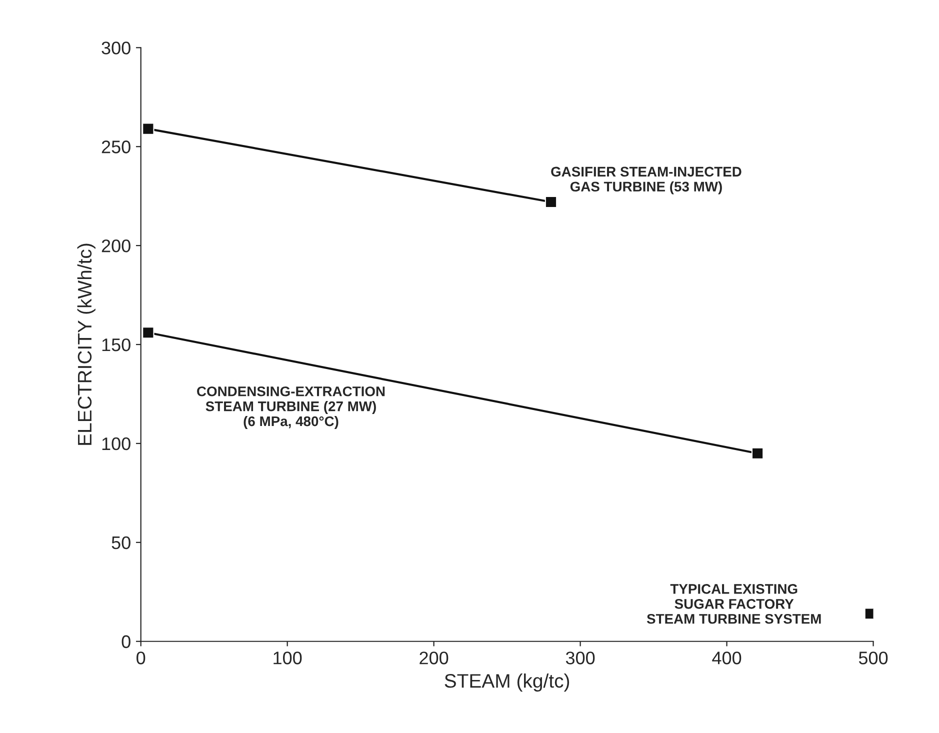  Describe the element at coordinates (288, 658) in the screenshot. I see `x-tick-label: 100` at that location.